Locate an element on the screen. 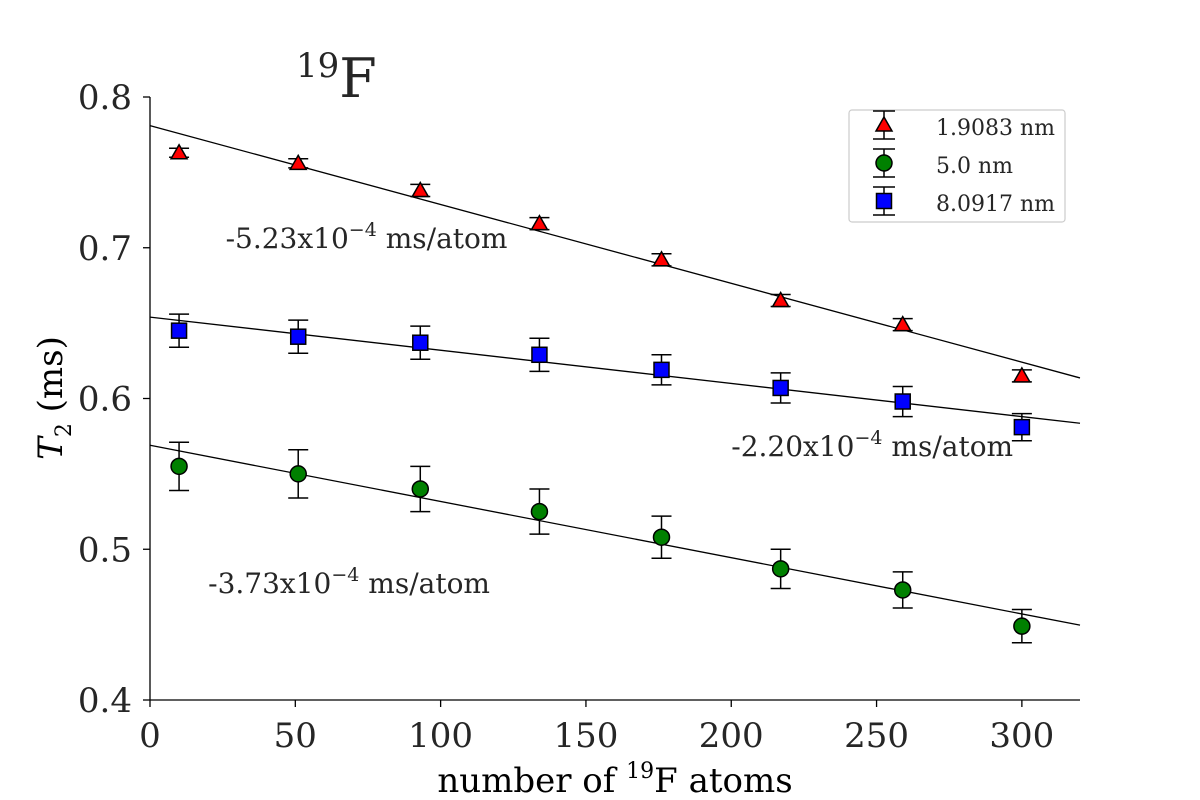  legend: 1.9083 nm 5.0 nm 8.0917 nm is located at coordinates (957, 166).